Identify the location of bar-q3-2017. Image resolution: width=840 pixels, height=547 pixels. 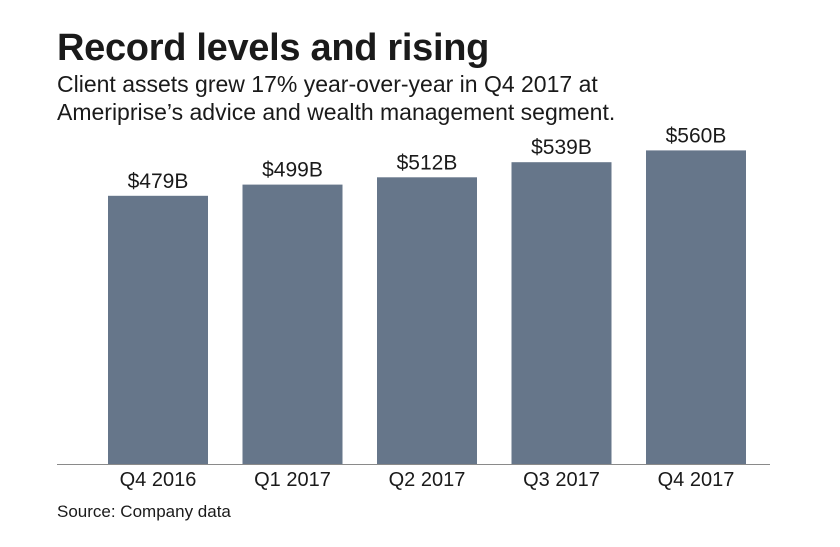
(561, 313).